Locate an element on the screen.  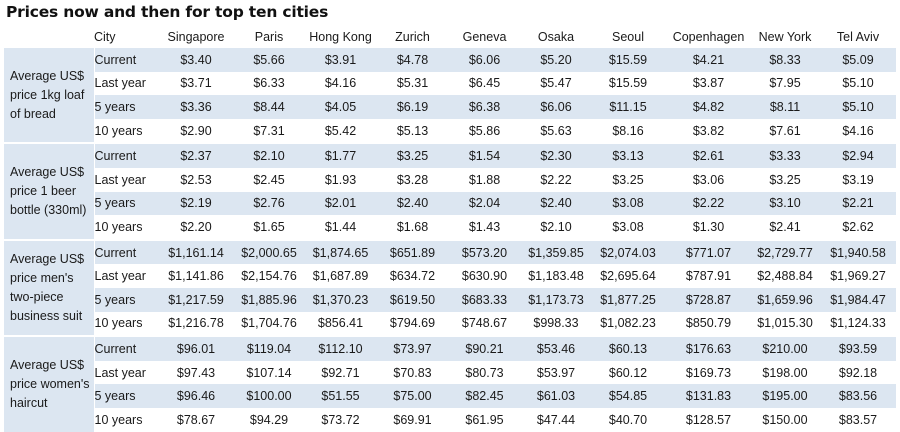
price-cell: $60.12 is located at coordinates (628, 372).